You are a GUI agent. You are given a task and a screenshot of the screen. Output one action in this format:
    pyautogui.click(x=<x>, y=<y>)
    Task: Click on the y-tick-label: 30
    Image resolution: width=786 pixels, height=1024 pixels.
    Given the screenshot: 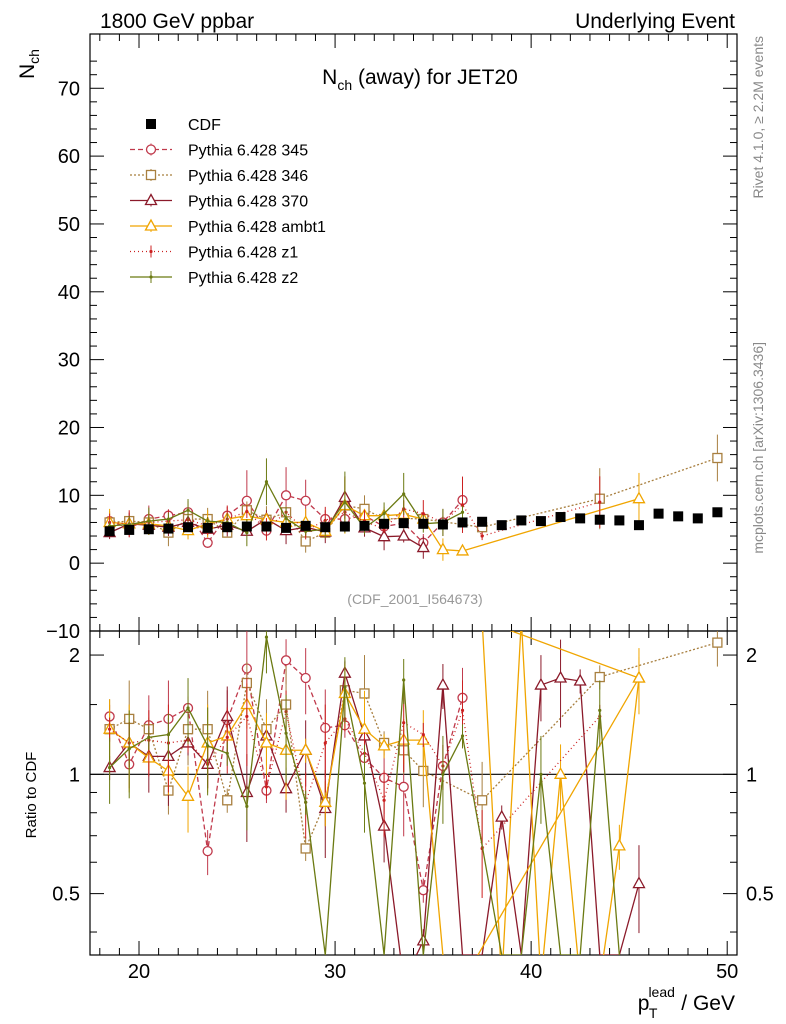 What is the action you would take?
    pyautogui.click(x=69, y=361)
    